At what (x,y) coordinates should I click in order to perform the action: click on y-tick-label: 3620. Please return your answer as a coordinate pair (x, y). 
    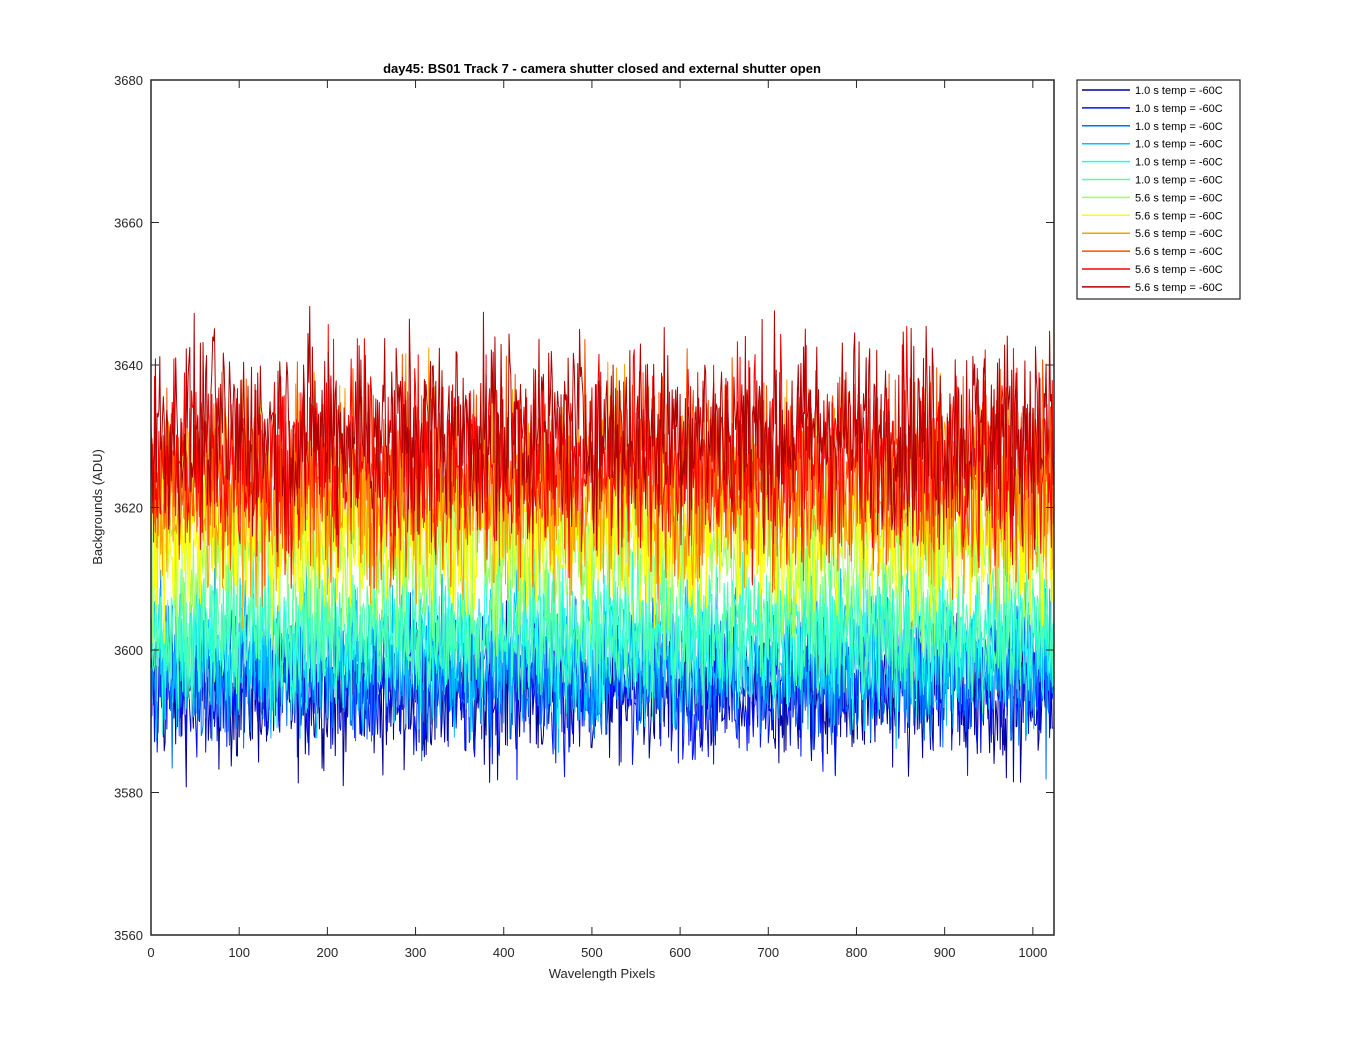
    Looking at the image, I should click on (128, 508).